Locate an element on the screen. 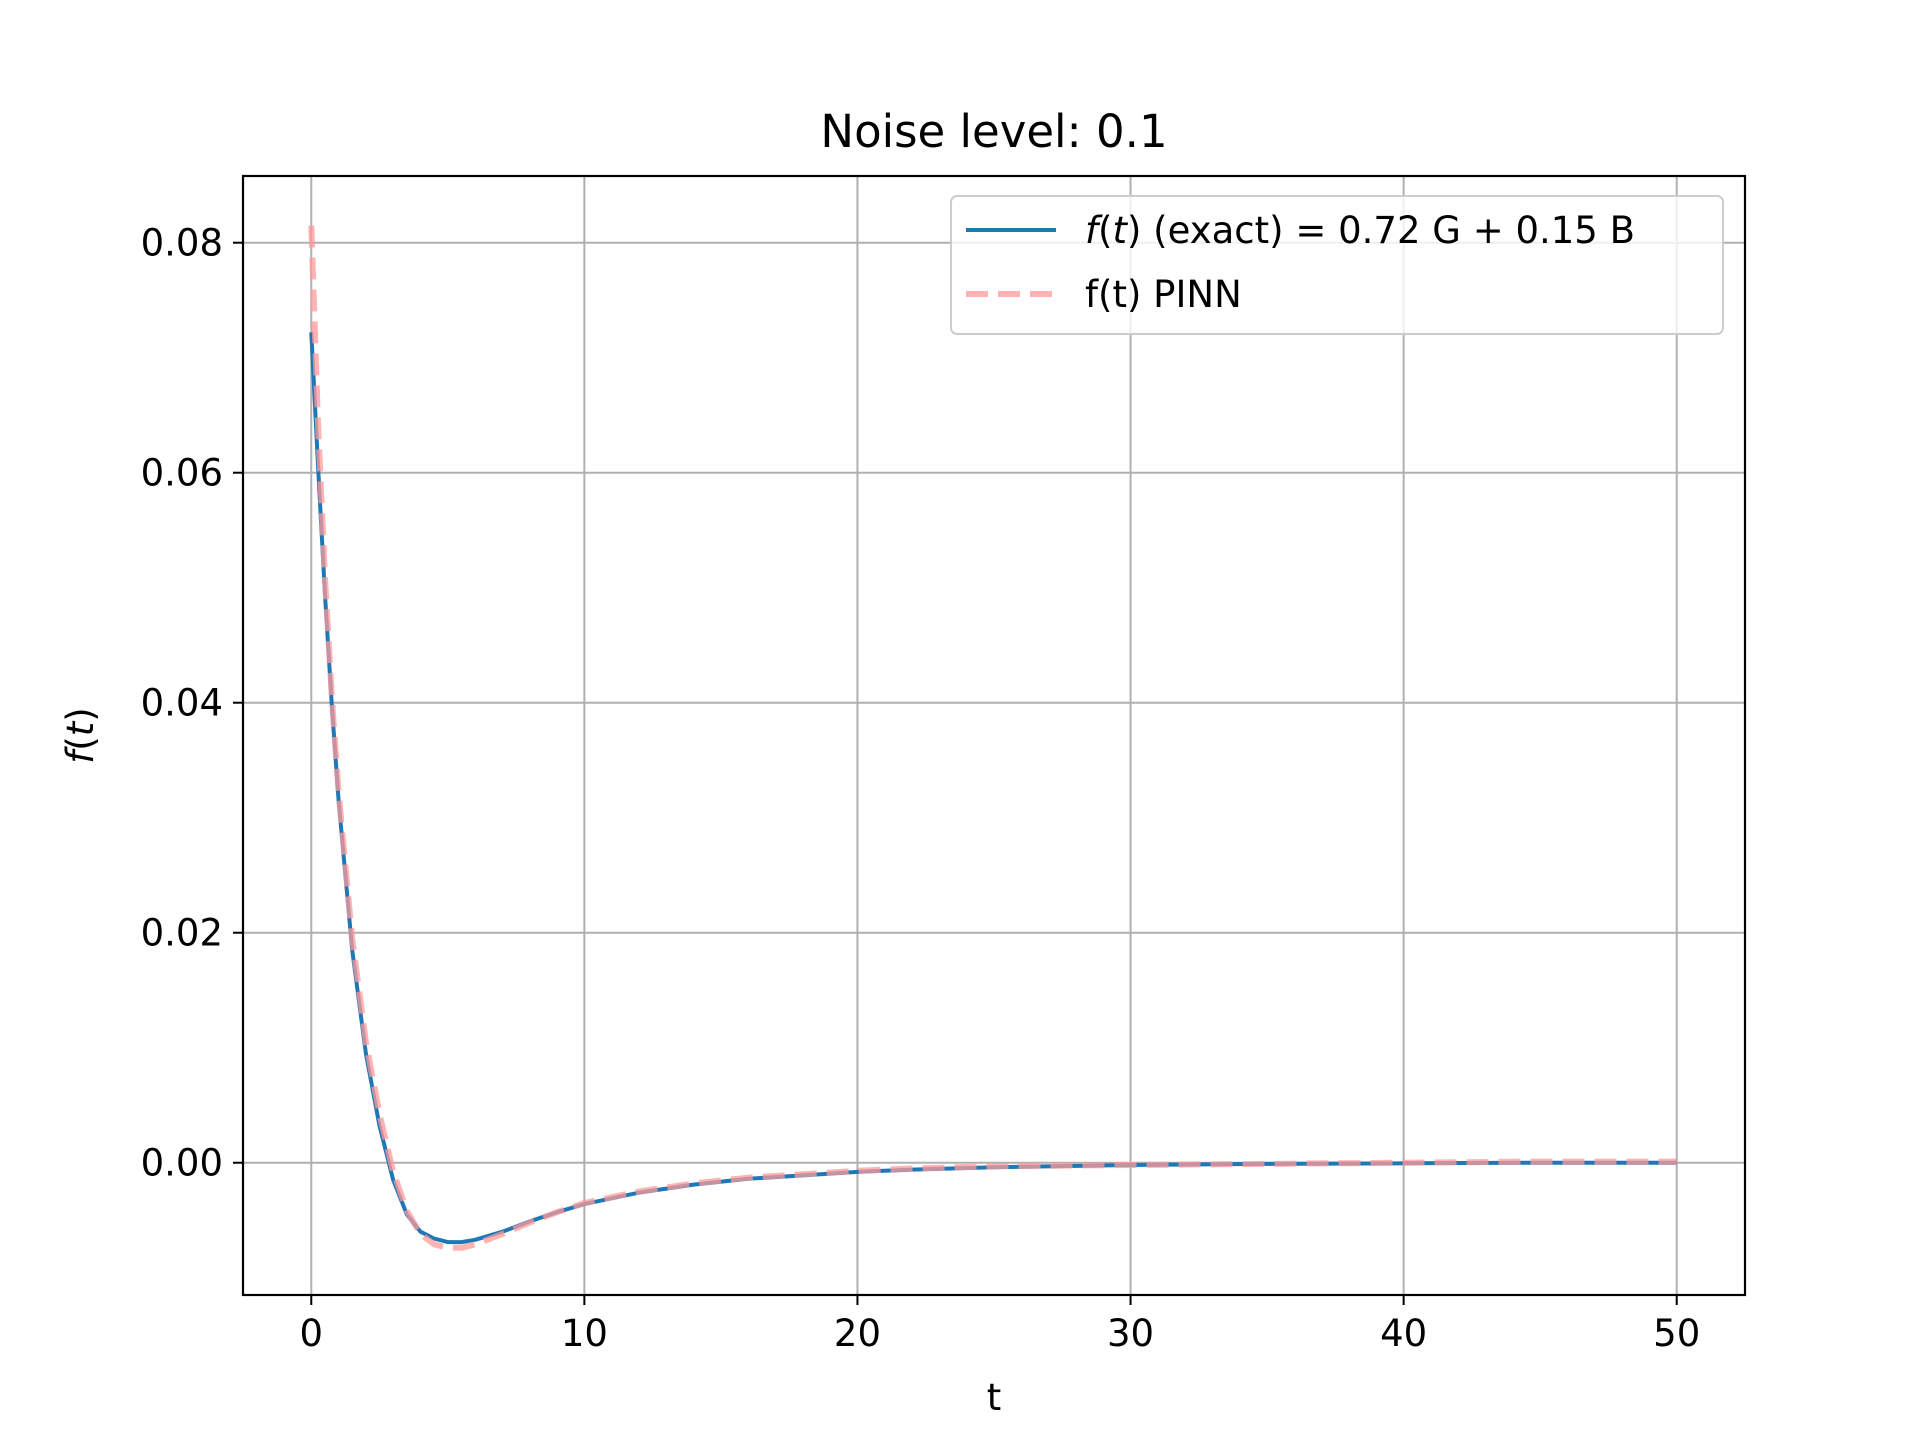 Image resolution: width=1920 pixels, height=1440 pixels. x-tick-label: 10 is located at coordinates (584, 1333).